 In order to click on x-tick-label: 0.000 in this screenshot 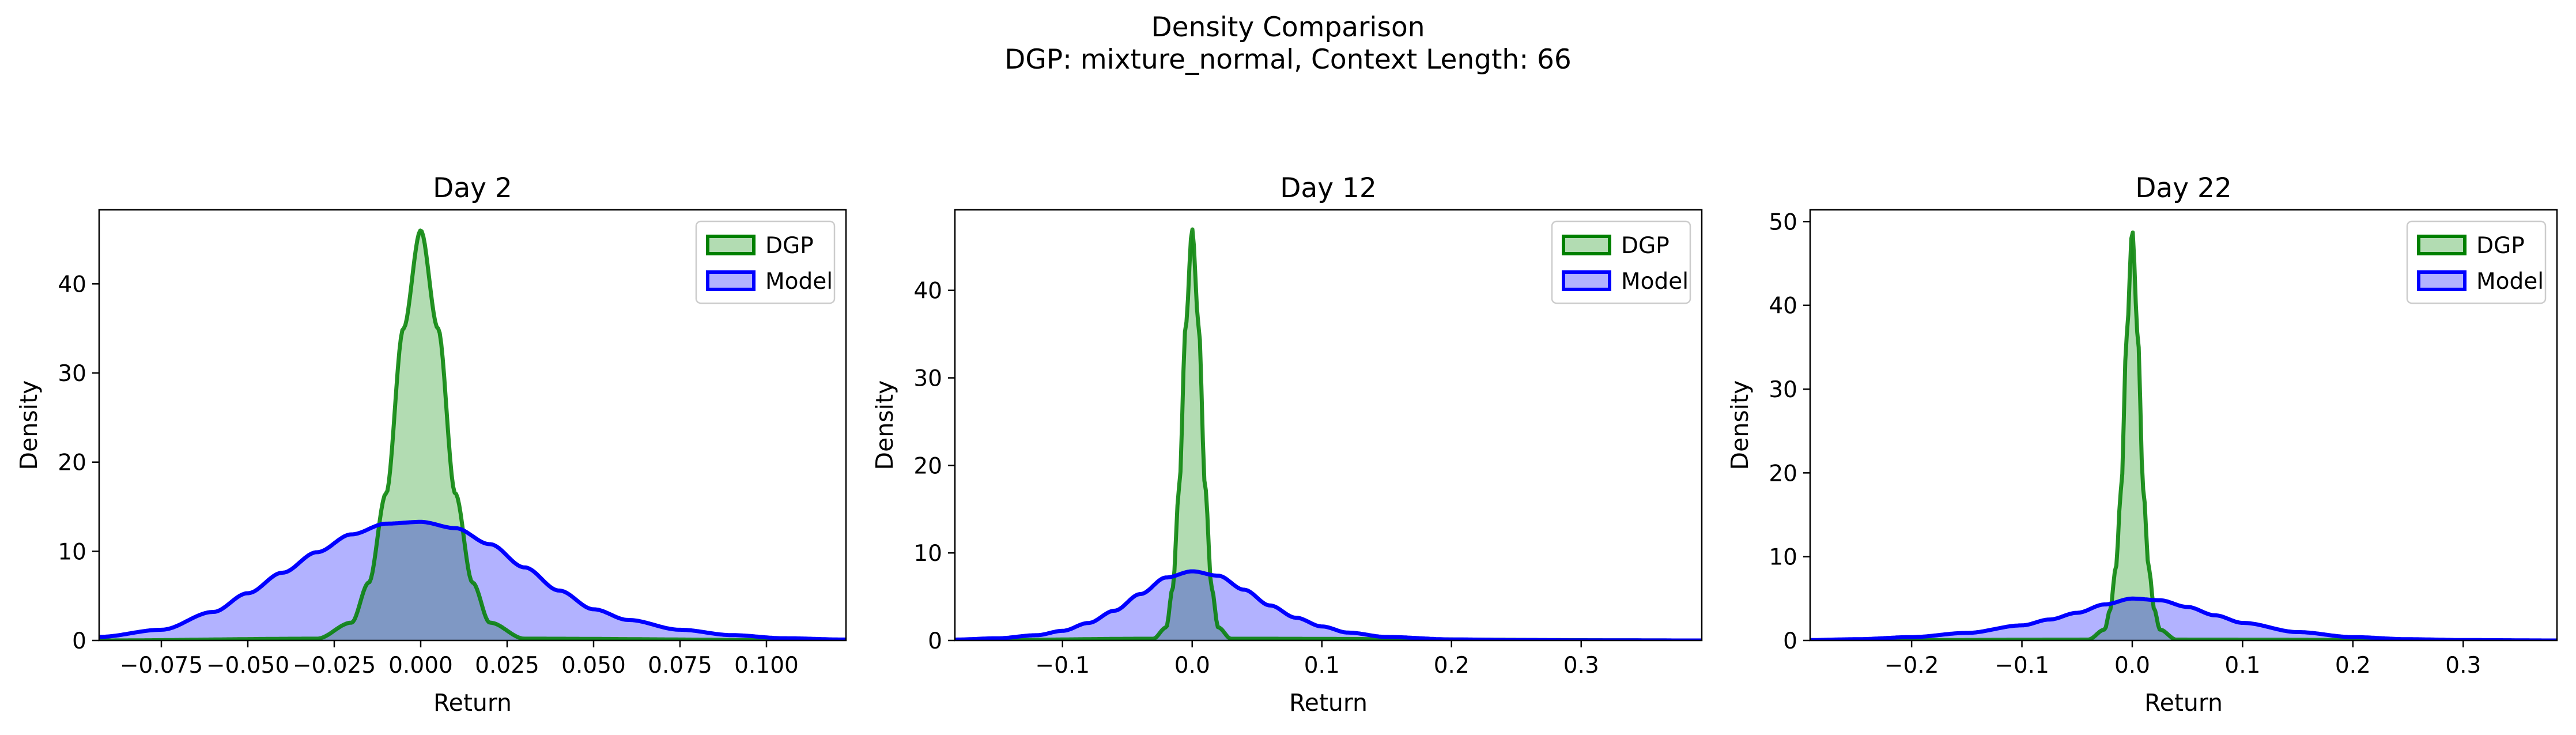, I will do `click(420, 666)`.